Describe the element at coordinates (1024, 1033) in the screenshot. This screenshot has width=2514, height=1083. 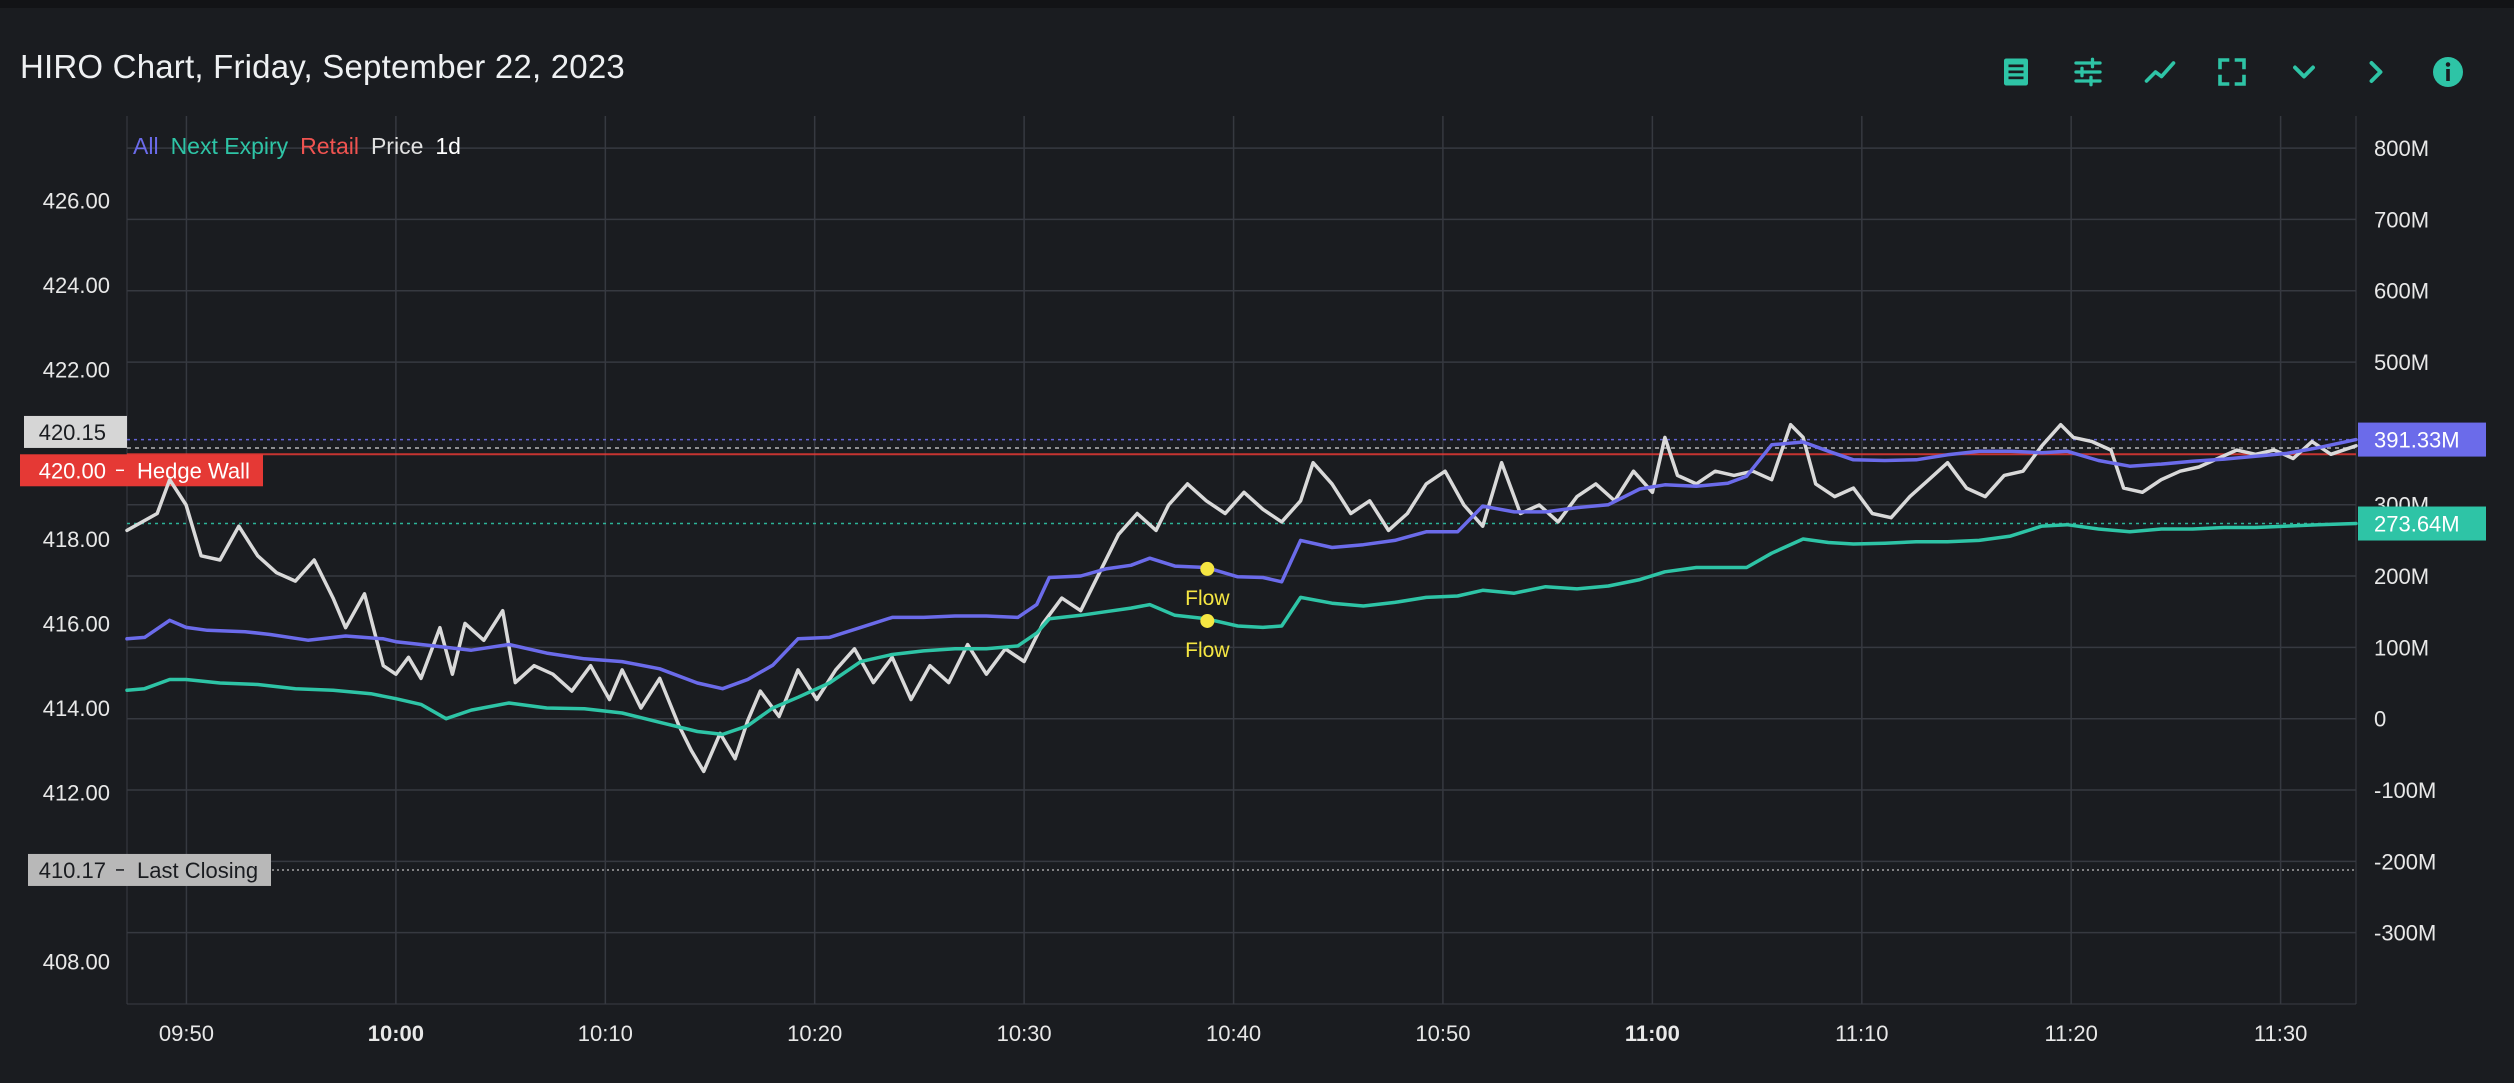
I see `x-tick-label: 10:30` at that location.